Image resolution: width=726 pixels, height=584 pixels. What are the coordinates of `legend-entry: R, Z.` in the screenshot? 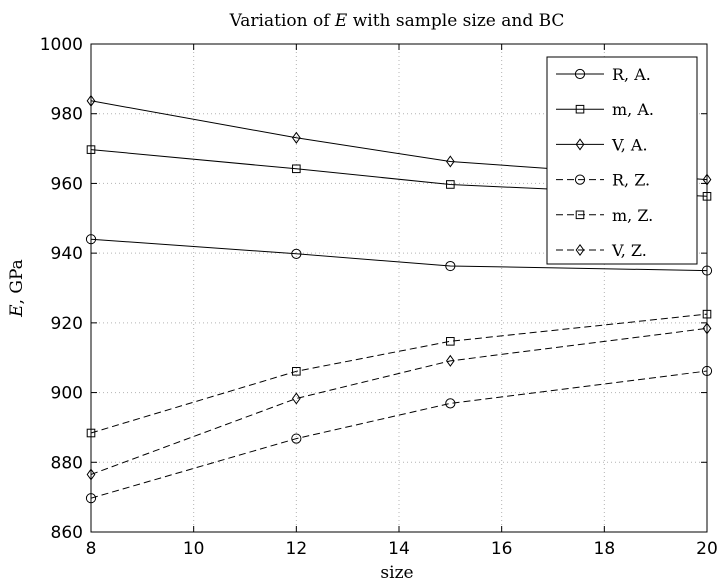 It's located at (603, 180).